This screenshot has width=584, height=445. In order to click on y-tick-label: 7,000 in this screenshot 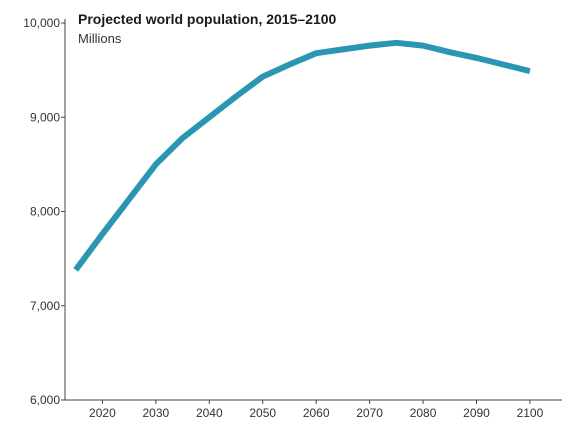, I will do `click(45, 306)`.